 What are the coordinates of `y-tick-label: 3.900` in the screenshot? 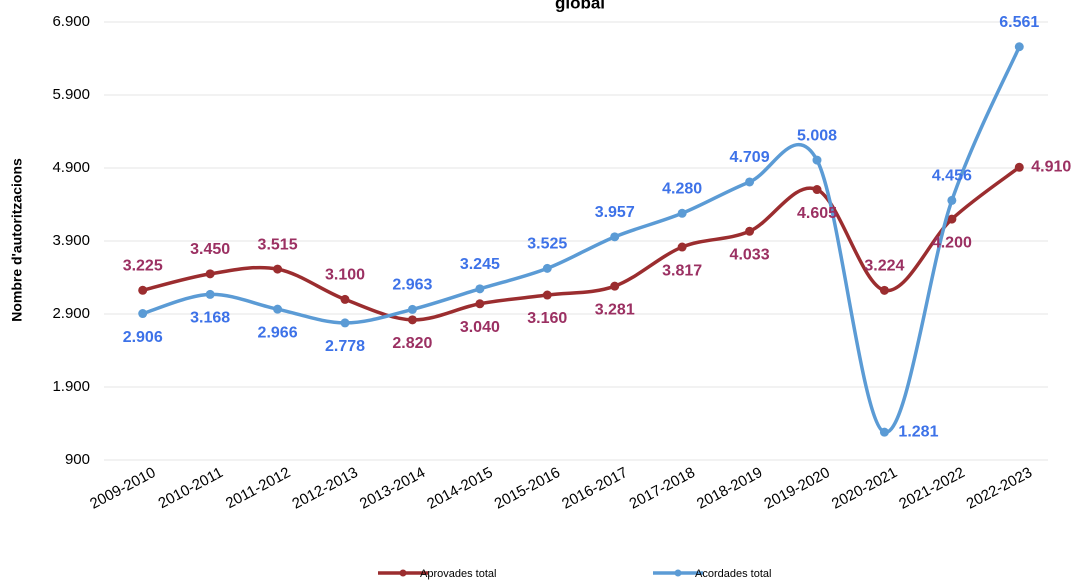 It's located at (71, 240).